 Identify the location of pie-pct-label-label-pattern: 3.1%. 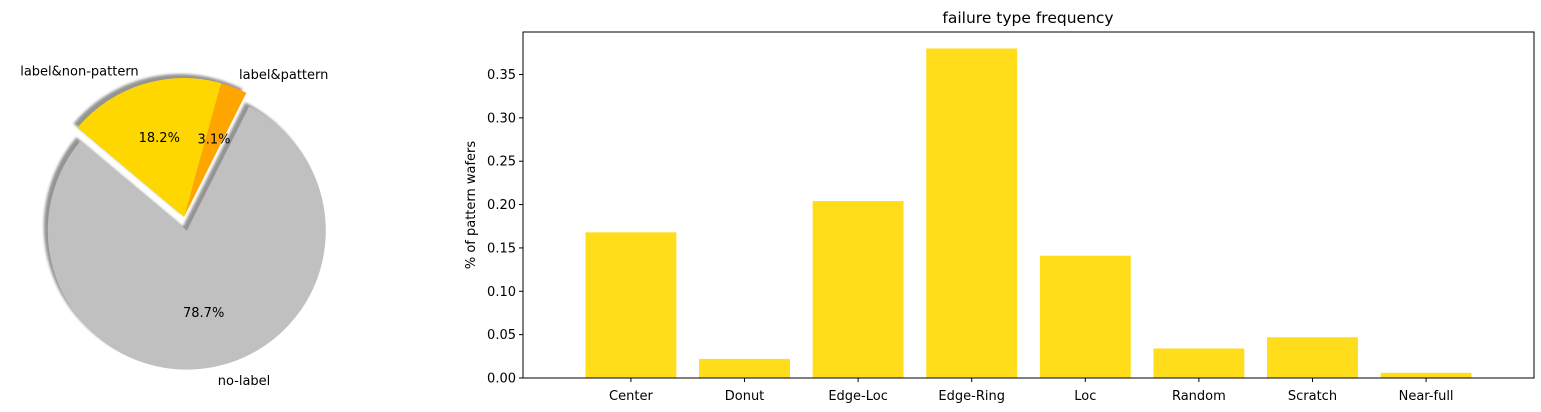
(214, 140).